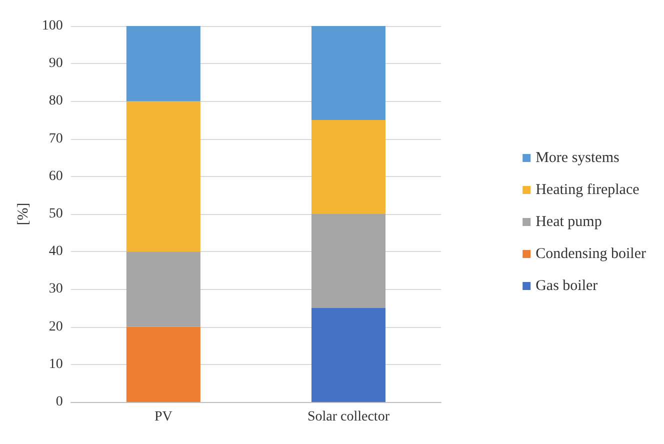 Image resolution: width=664 pixels, height=444 pixels. Describe the element at coordinates (55, 138) in the screenshot. I see `y-tick-label: 70` at that location.